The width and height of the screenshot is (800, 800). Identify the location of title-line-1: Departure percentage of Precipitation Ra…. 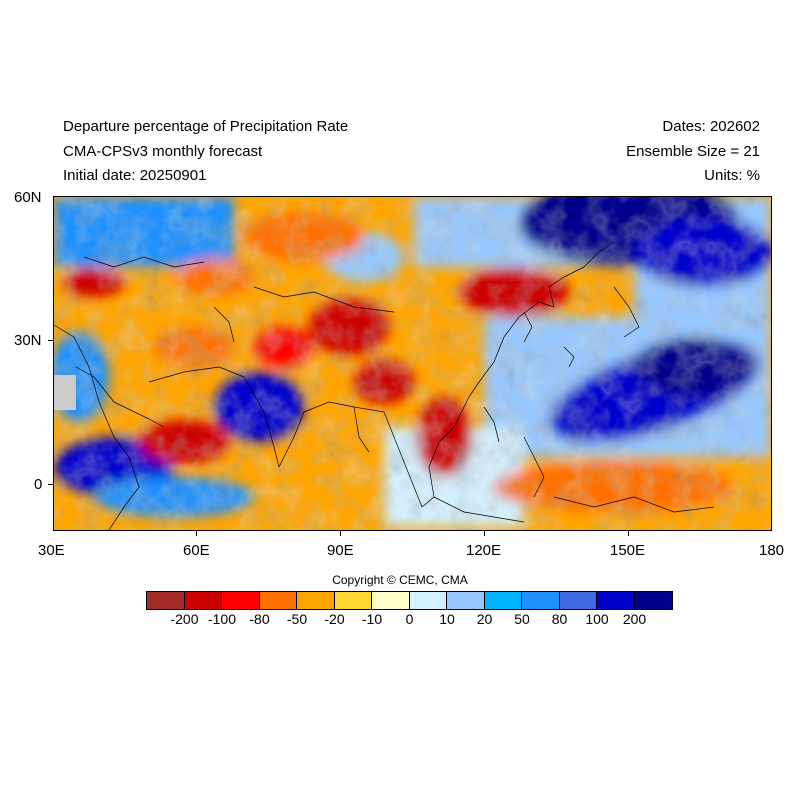
(206, 126).